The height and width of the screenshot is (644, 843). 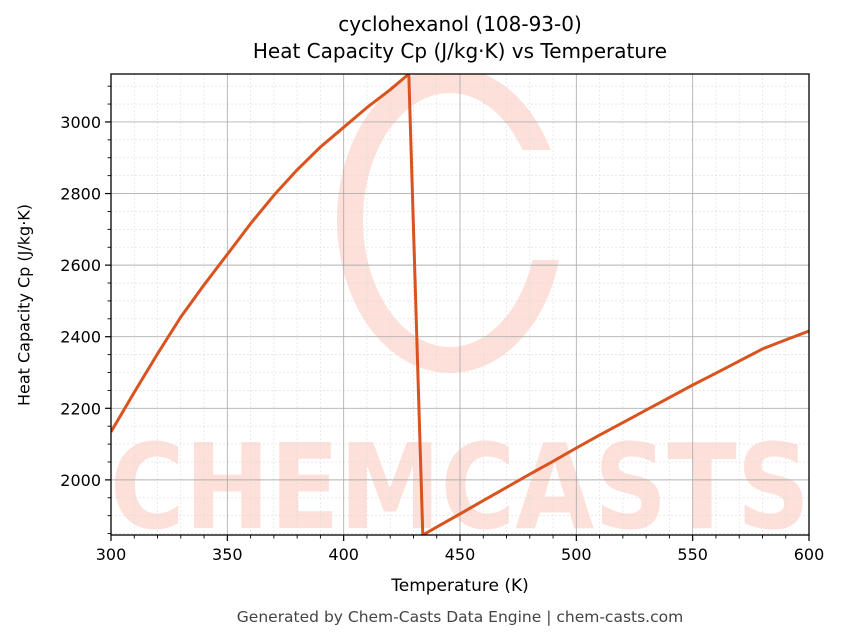 I want to click on svg-text: 2200, so click(x=80, y=408).